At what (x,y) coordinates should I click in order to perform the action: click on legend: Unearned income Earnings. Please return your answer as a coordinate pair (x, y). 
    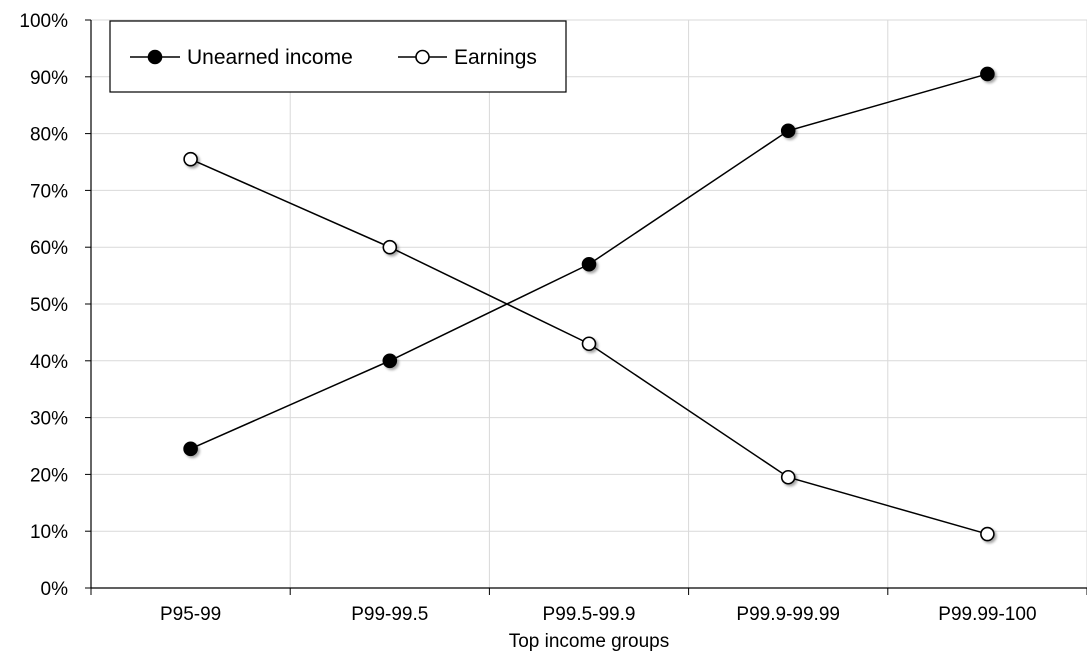
    Looking at the image, I should click on (338, 56).